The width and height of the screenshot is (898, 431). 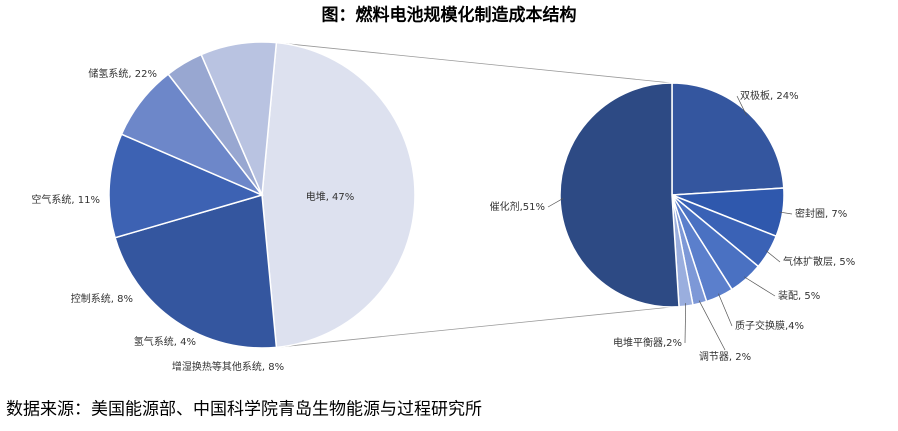 What do you see at coordinates (769, 325) in the screenshot?
I see `data-label: 质子交换膜,4%` at bounding box center [769, 325].